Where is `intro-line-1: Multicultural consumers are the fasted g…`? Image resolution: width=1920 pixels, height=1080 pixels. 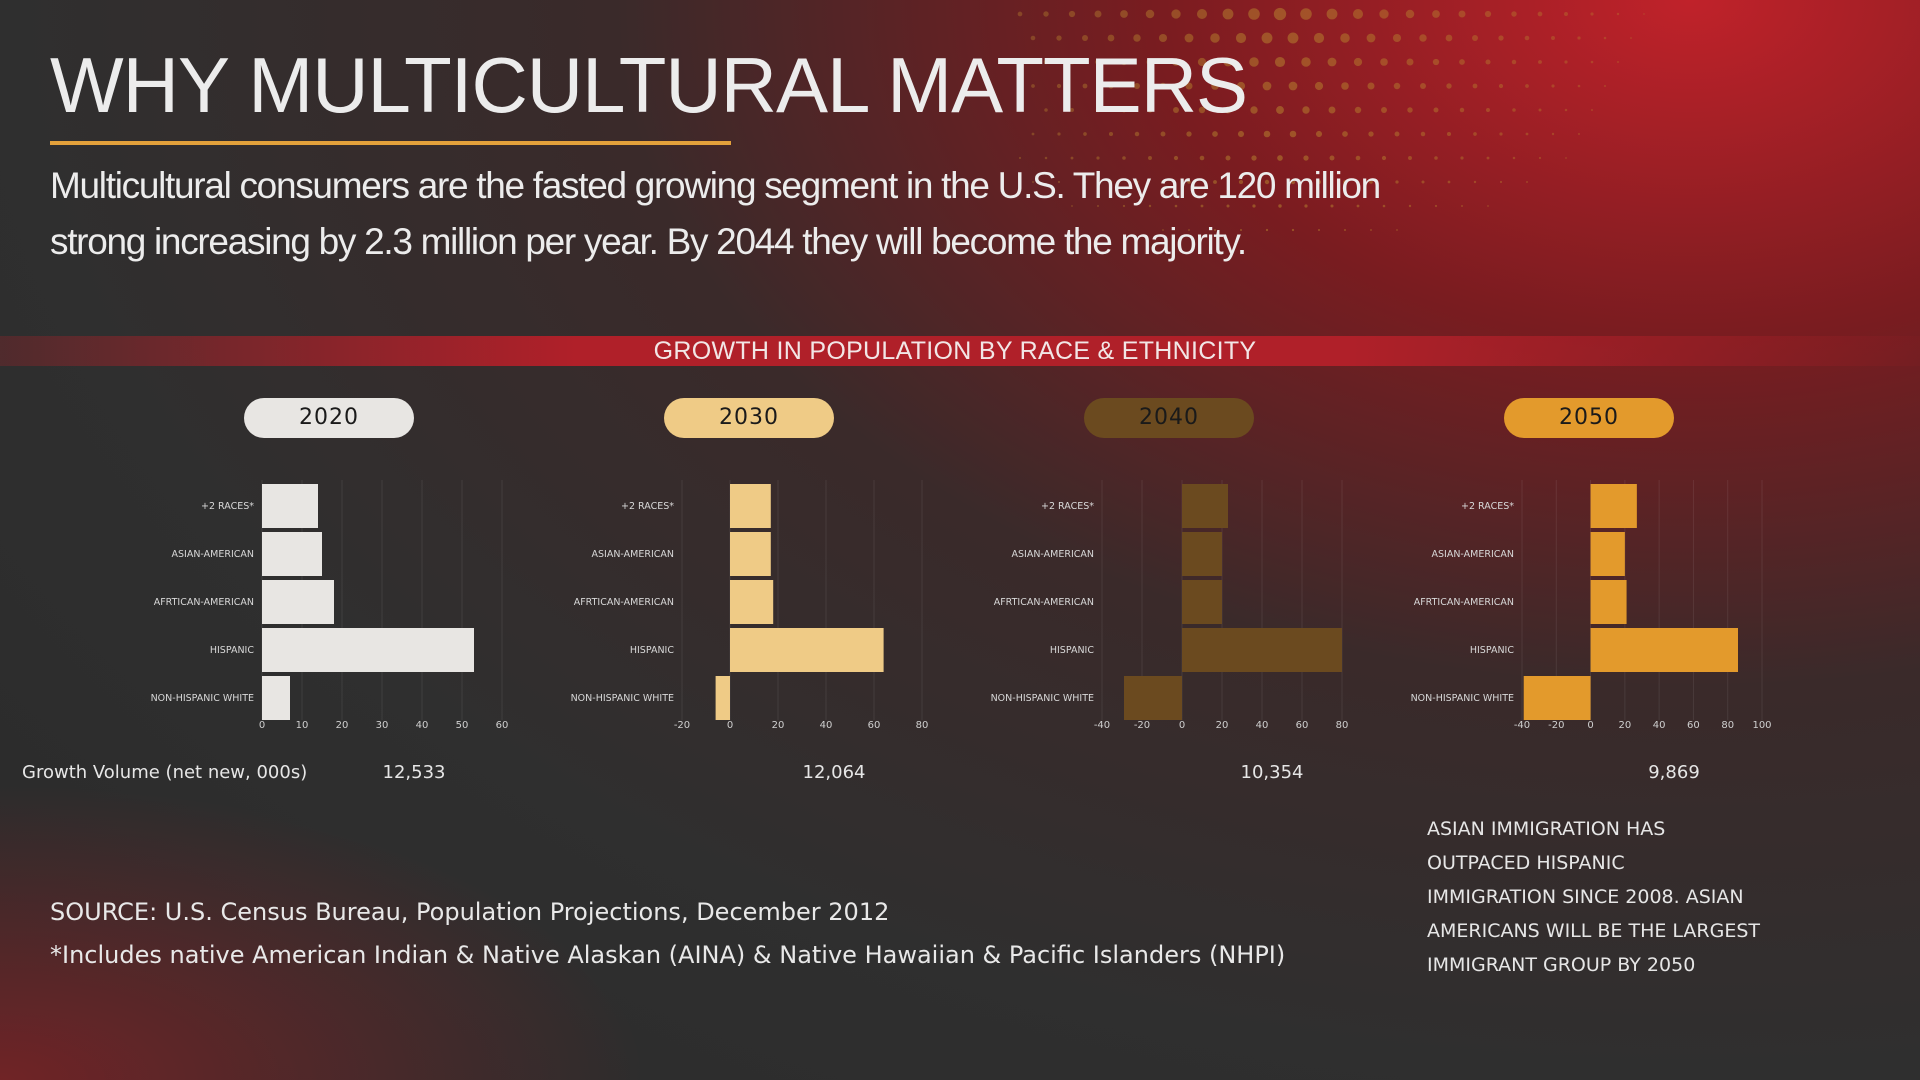 intro-line-1: Multicultural consumers are the fasted g… is located at coordinates (715, 185).